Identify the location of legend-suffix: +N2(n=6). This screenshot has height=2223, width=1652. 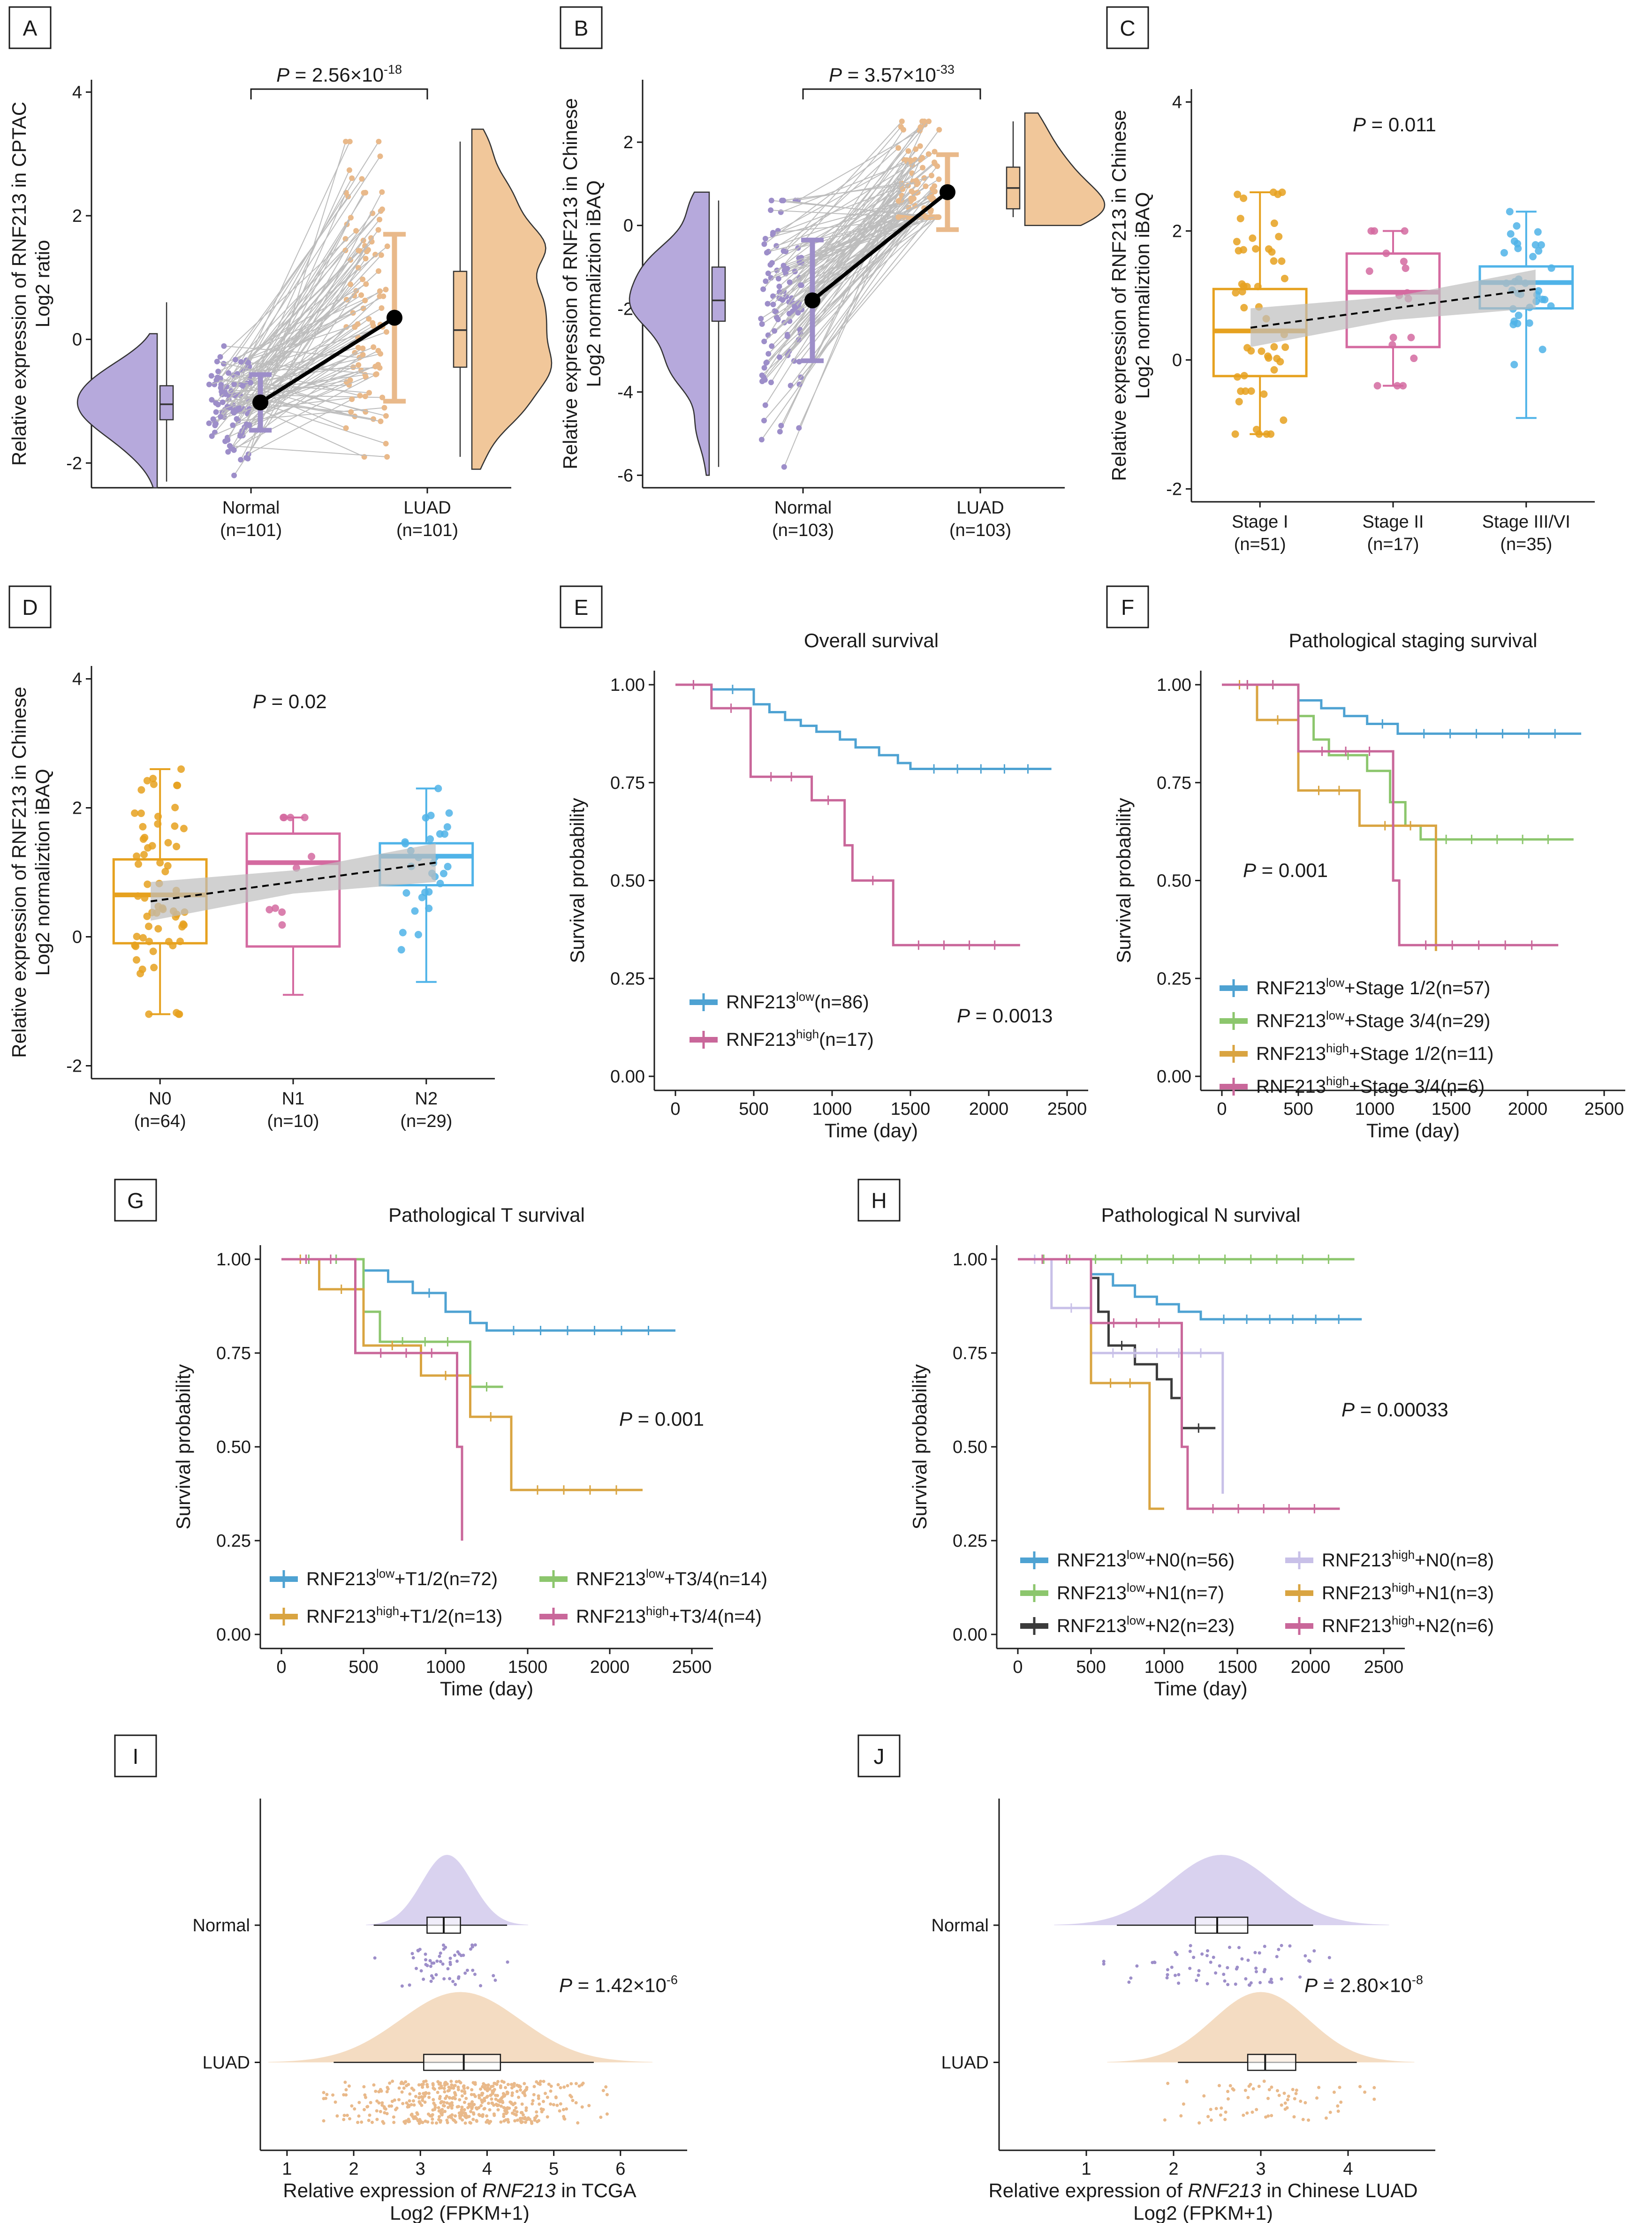
(1454, 1626).